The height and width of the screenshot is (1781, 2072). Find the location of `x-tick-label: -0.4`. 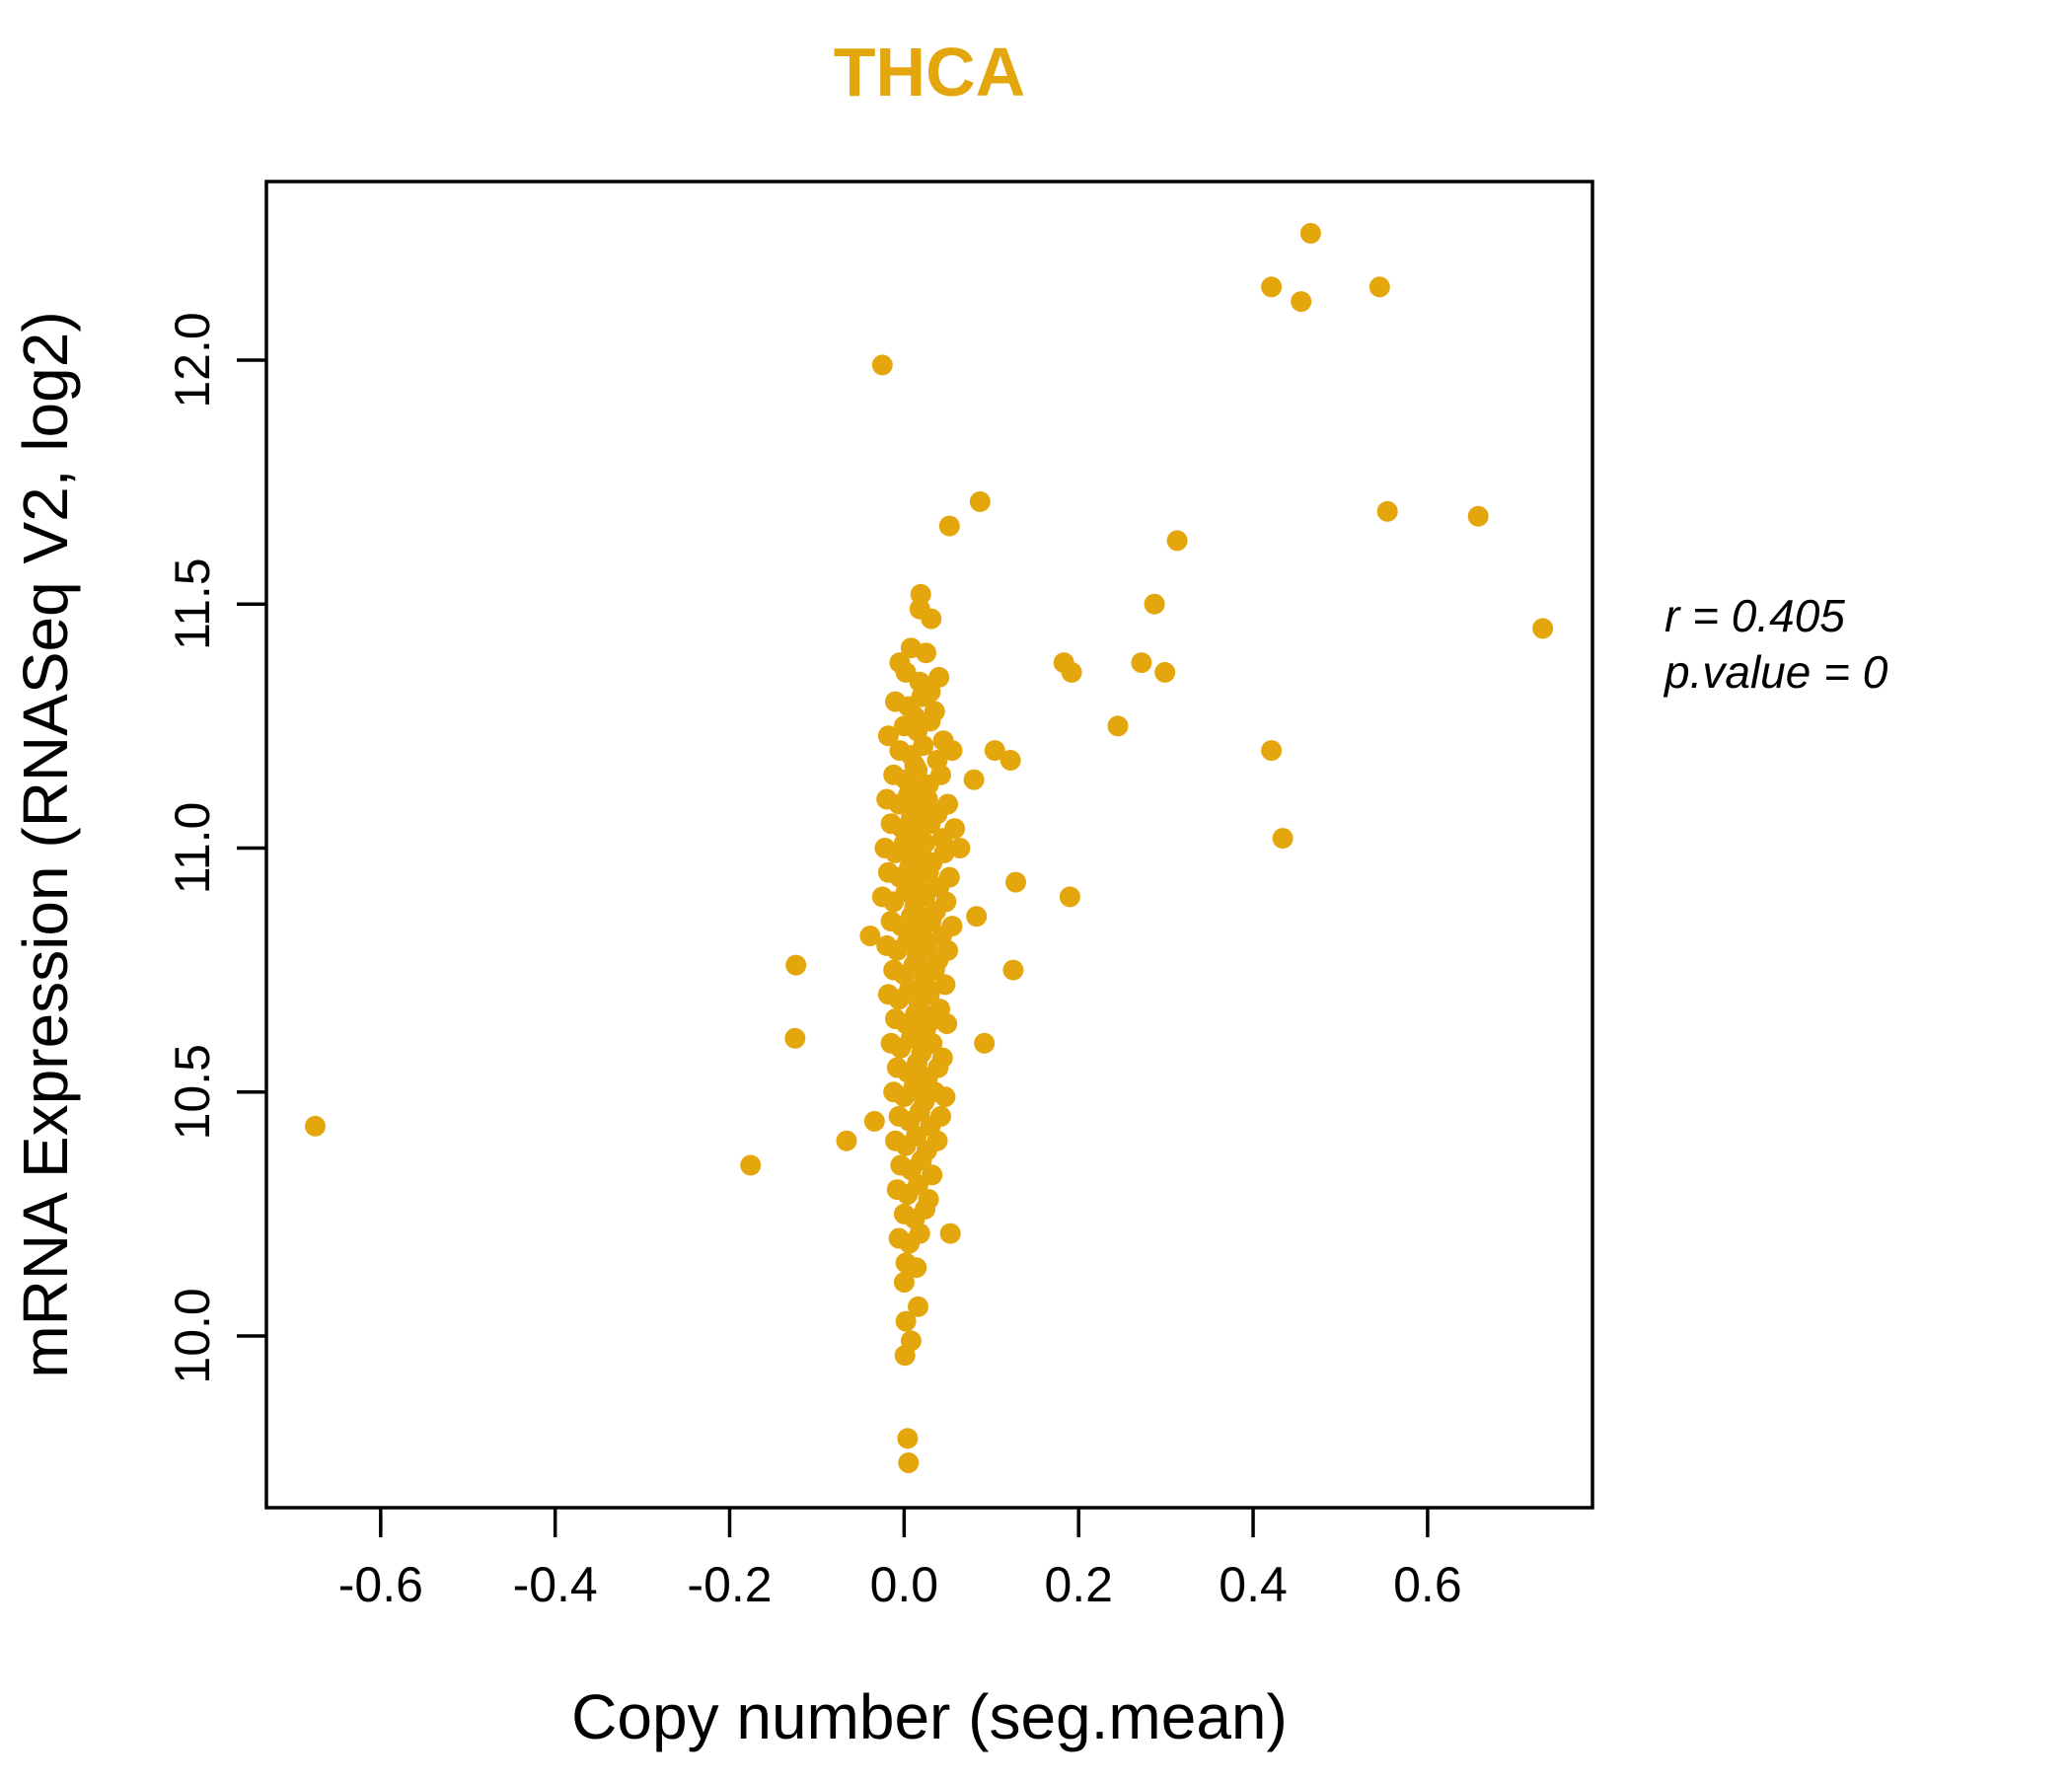

x-tick-label: -0.4 is located at coordinates (555, 1584).